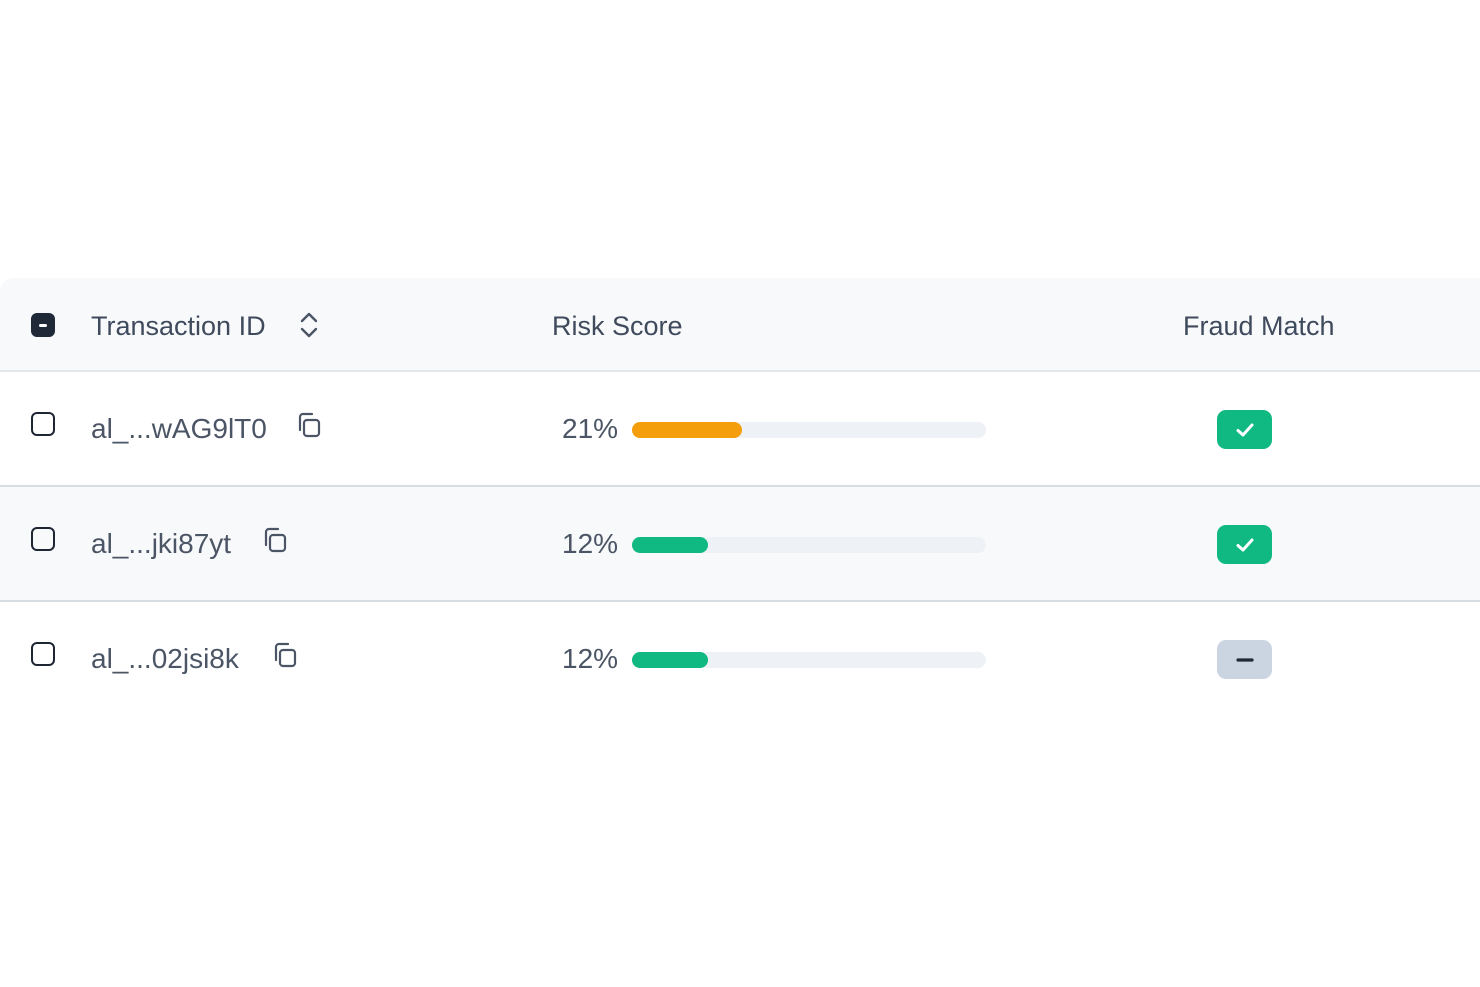  What do you see at coordinates (165, 658) in the screenshot?
I see `transaction-id: al_...02jsi8k` at bounding box center [165, 658].